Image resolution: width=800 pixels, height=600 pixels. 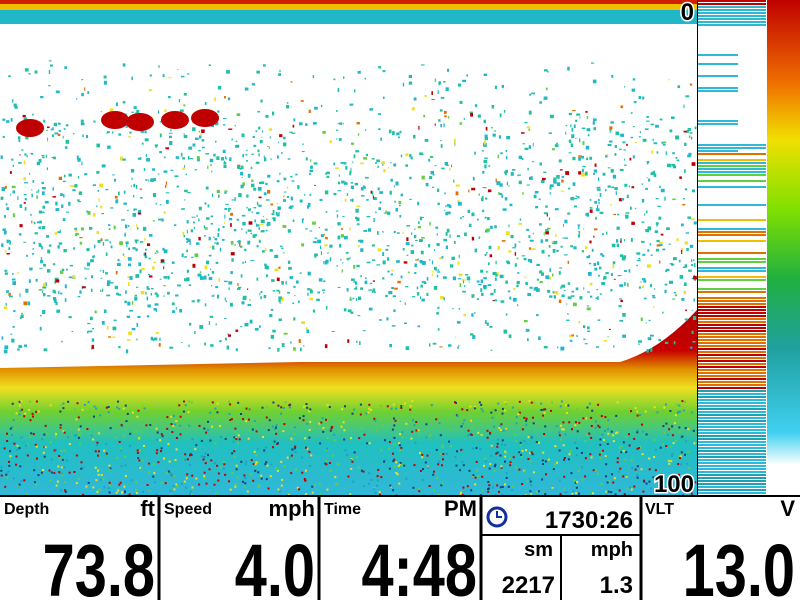 What do you see at coordinates (99, 565) in the screenshot?
I see `panel-value: 73.8` at bounding box center [99, 565].